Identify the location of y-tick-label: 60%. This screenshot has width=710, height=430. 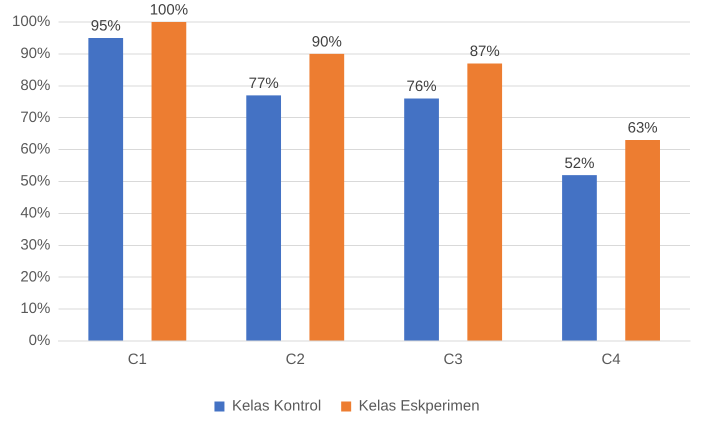
(35, 149).